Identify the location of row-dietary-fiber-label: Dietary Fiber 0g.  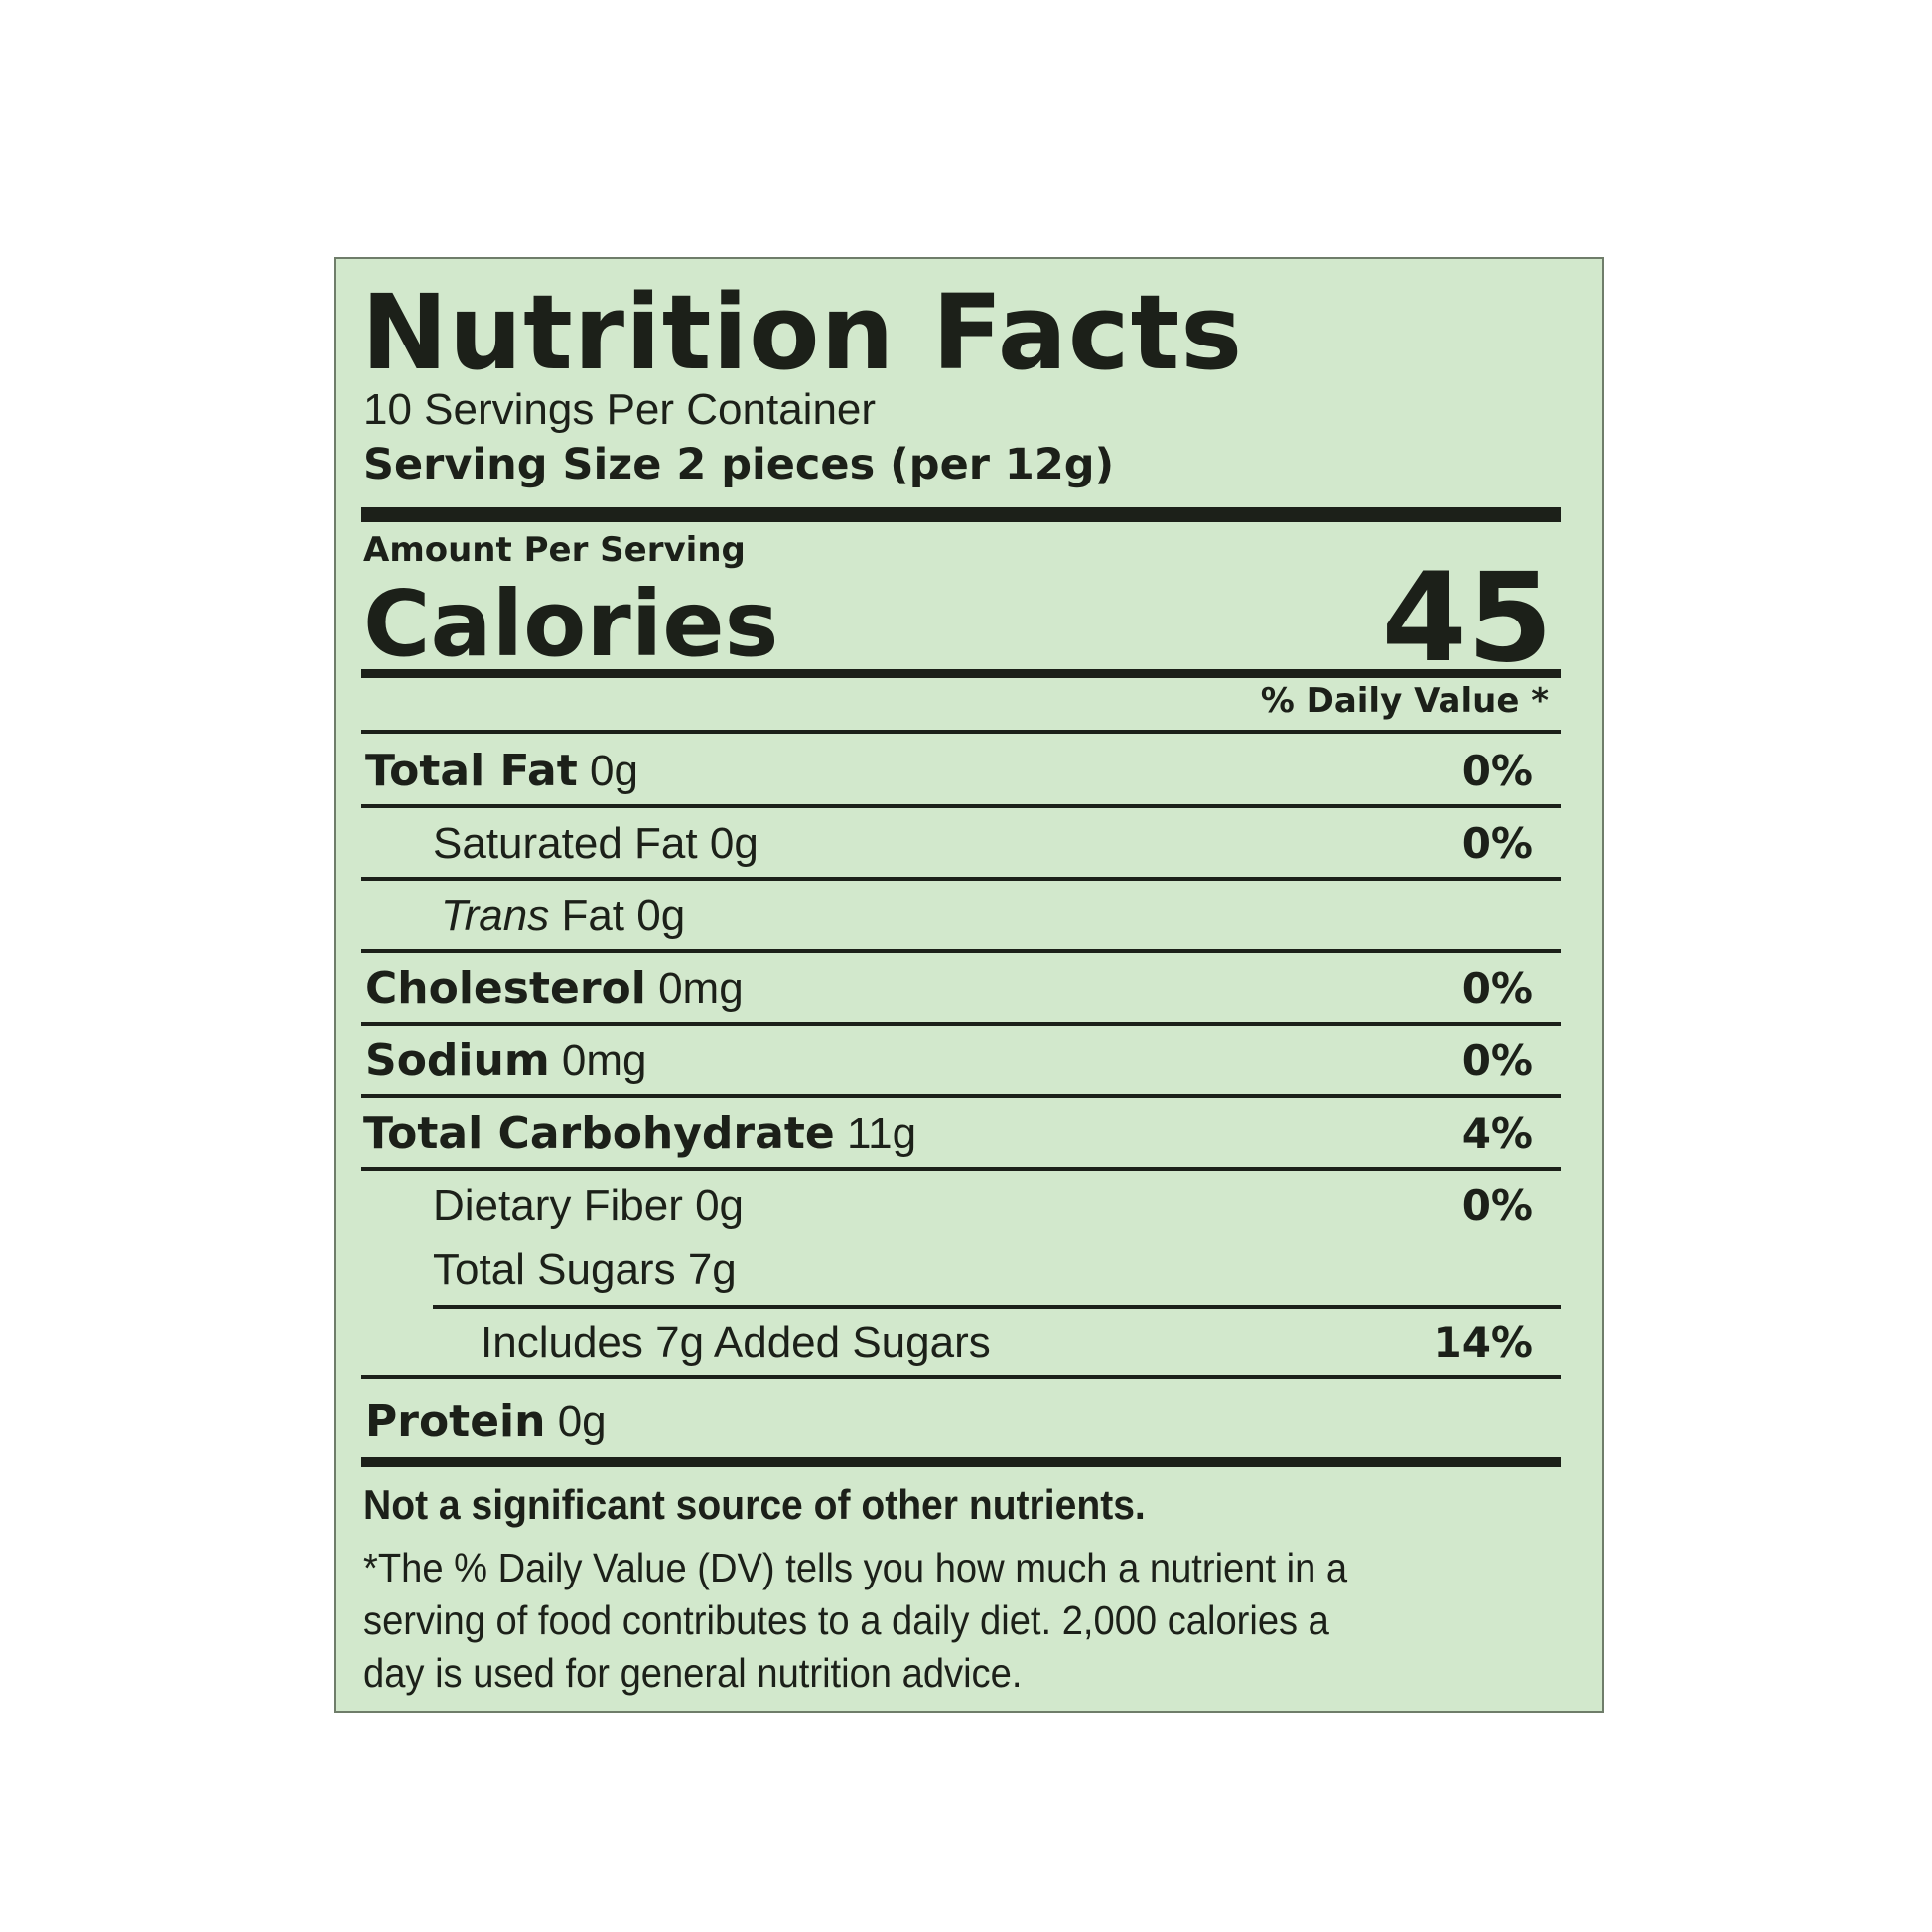
(589, 1205).